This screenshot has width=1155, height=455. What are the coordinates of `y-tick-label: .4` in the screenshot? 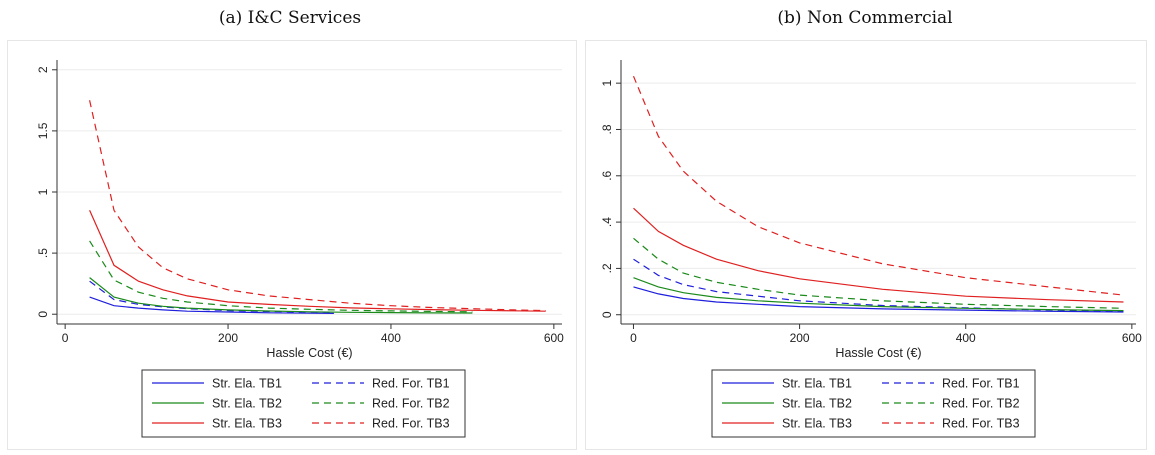 It's located at (607, 222).